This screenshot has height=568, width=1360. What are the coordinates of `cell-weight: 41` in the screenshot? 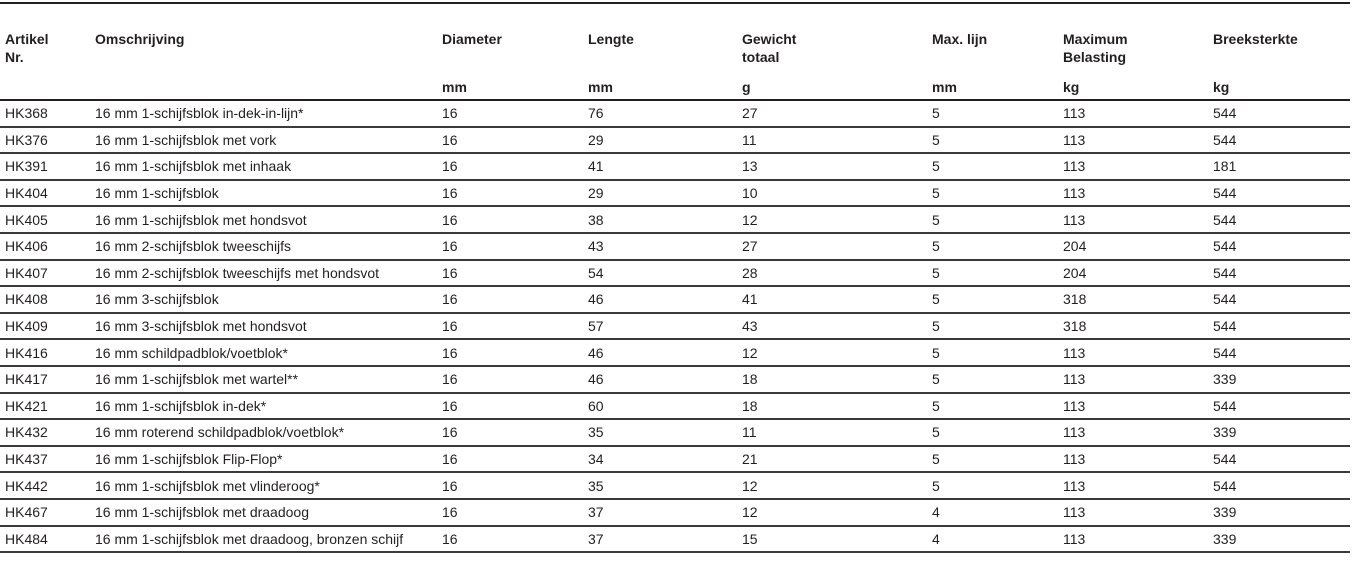 It's located at (832, 300).